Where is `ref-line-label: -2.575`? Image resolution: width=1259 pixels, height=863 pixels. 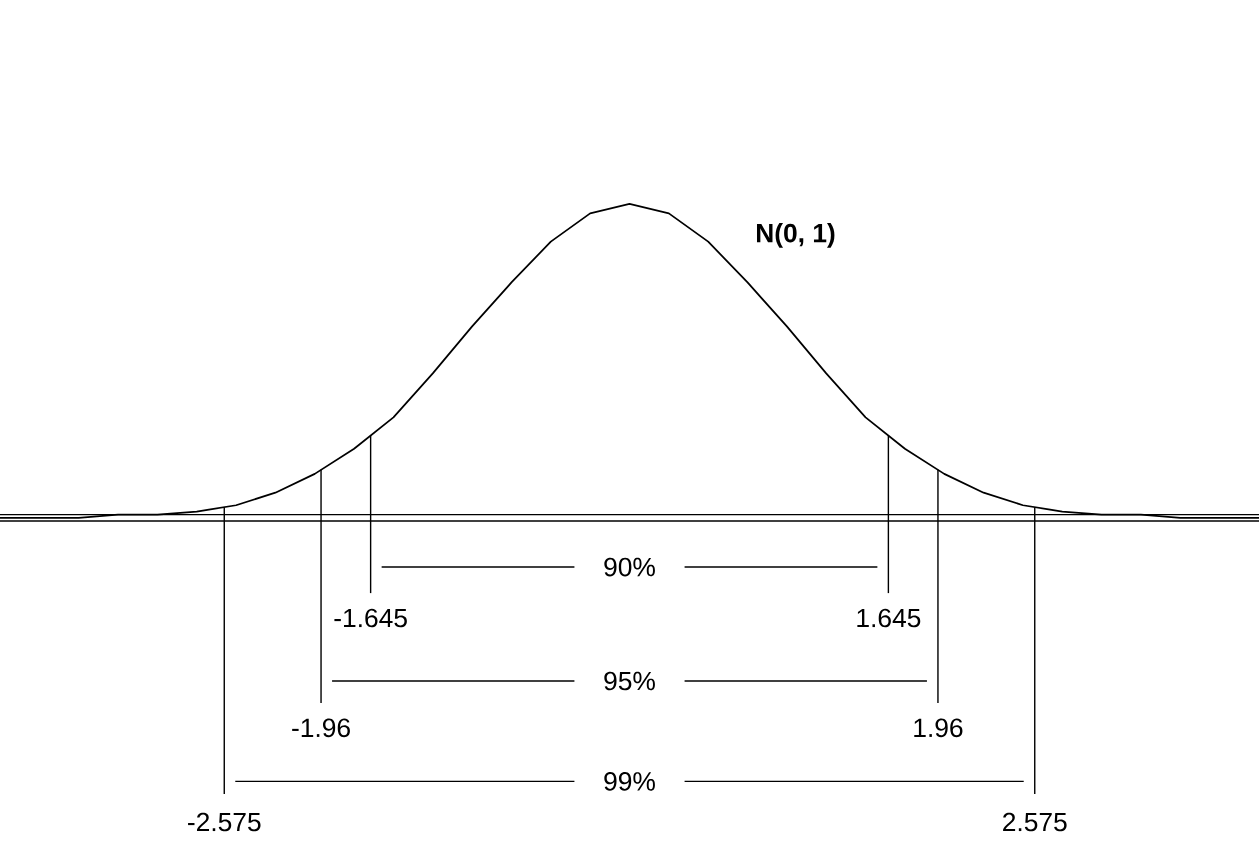 ref-line-label: -2.575 is located at coordinates (224, 822).